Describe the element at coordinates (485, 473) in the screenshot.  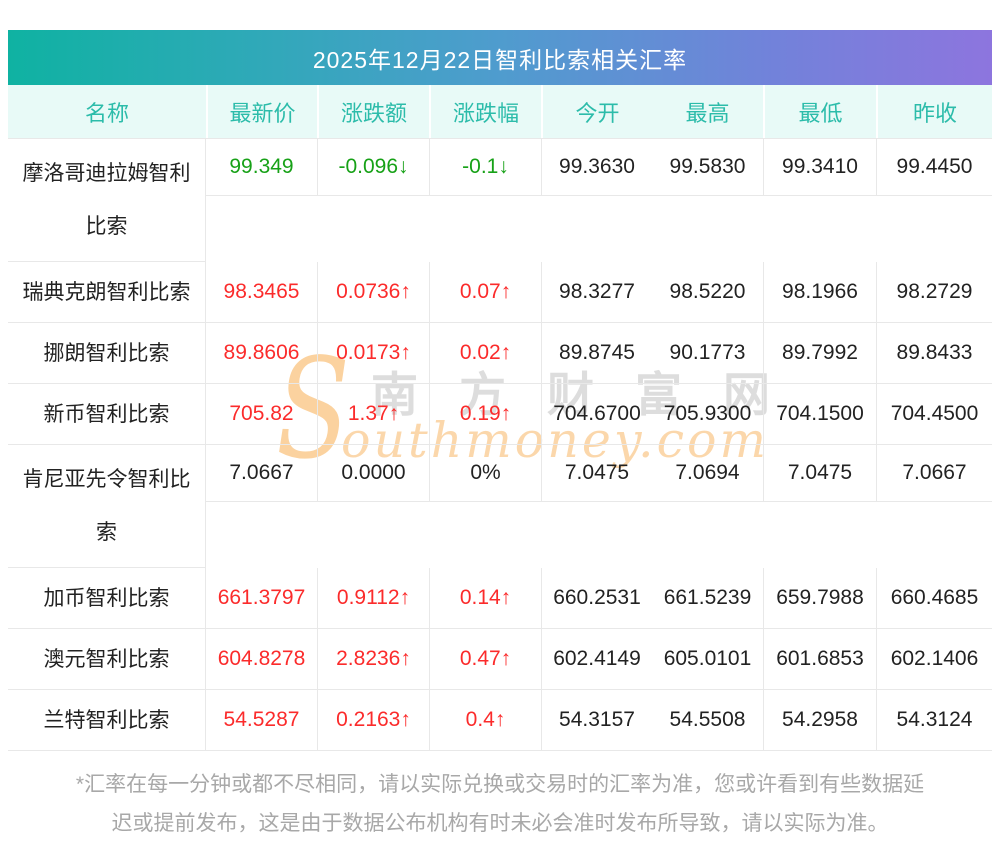
I see `value-cell: 0%` at that location.